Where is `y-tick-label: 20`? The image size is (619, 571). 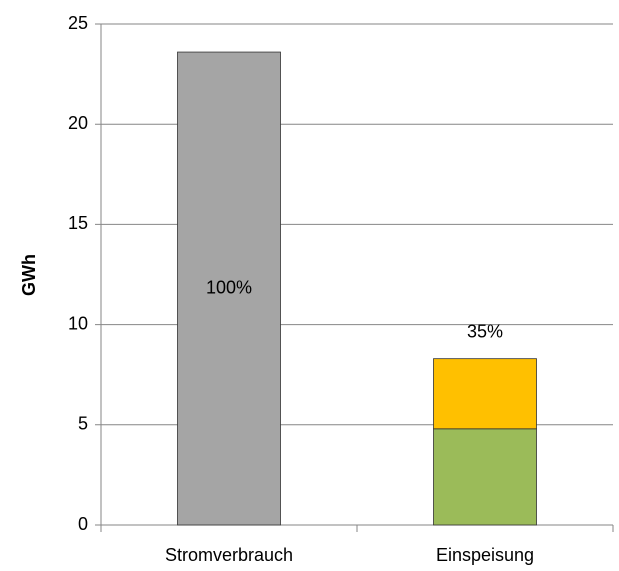
y-tick-label: 20 is located at coordinates (78, 123).